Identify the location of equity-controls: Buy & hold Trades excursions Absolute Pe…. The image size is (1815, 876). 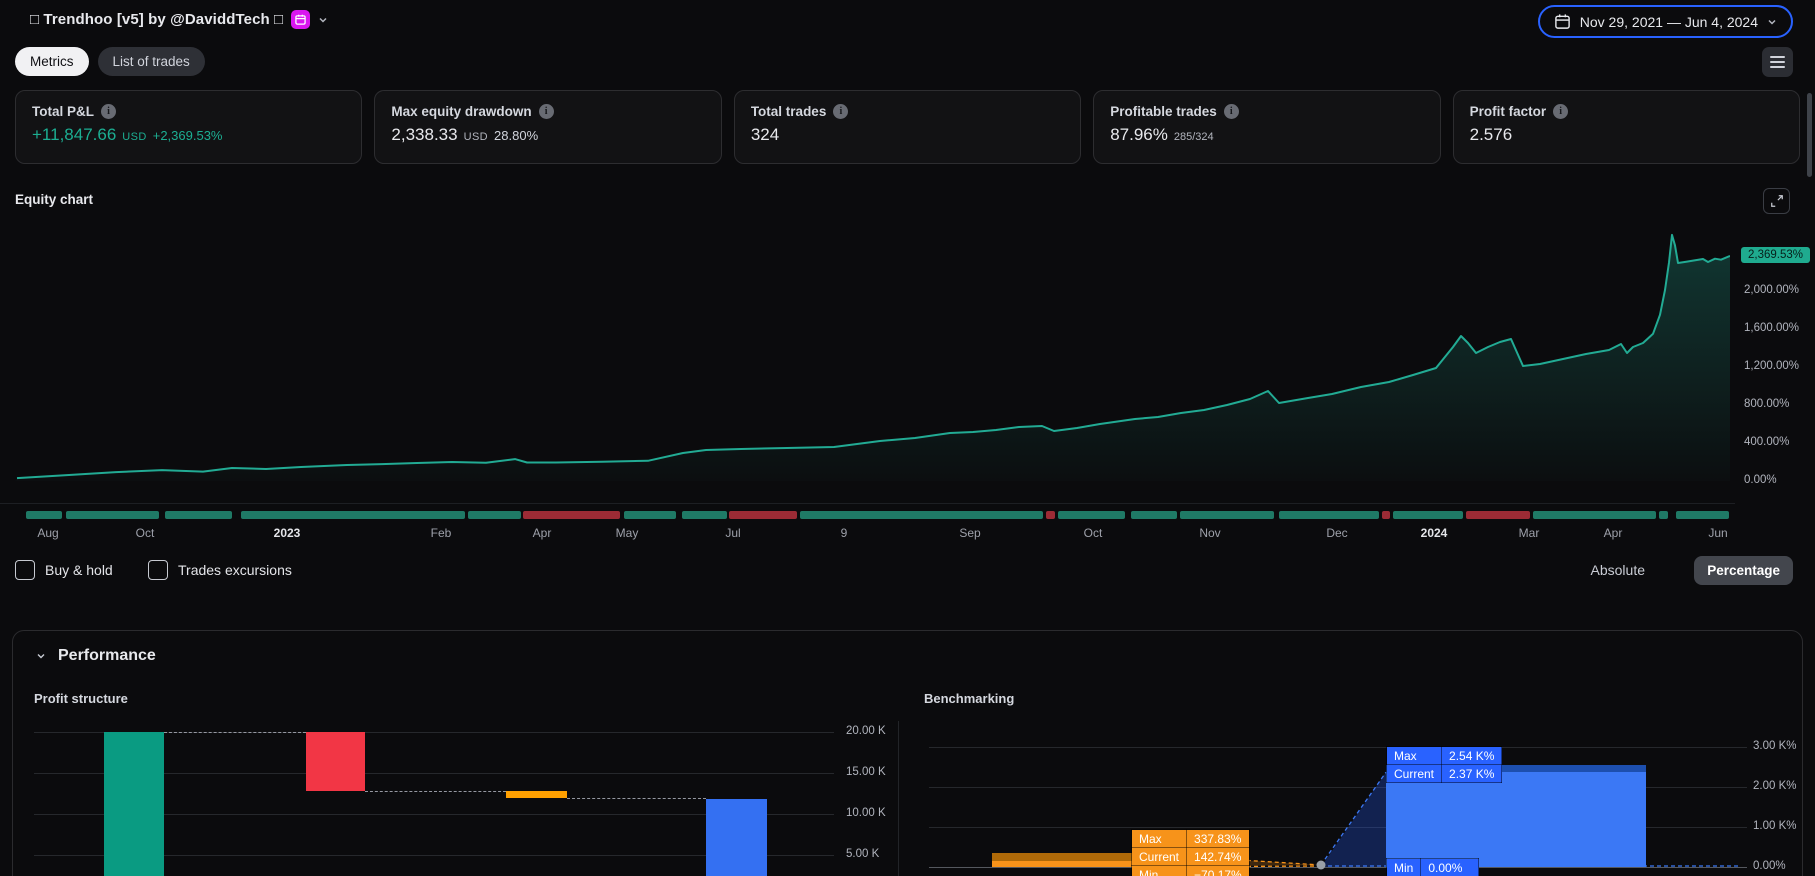
(907, 572).